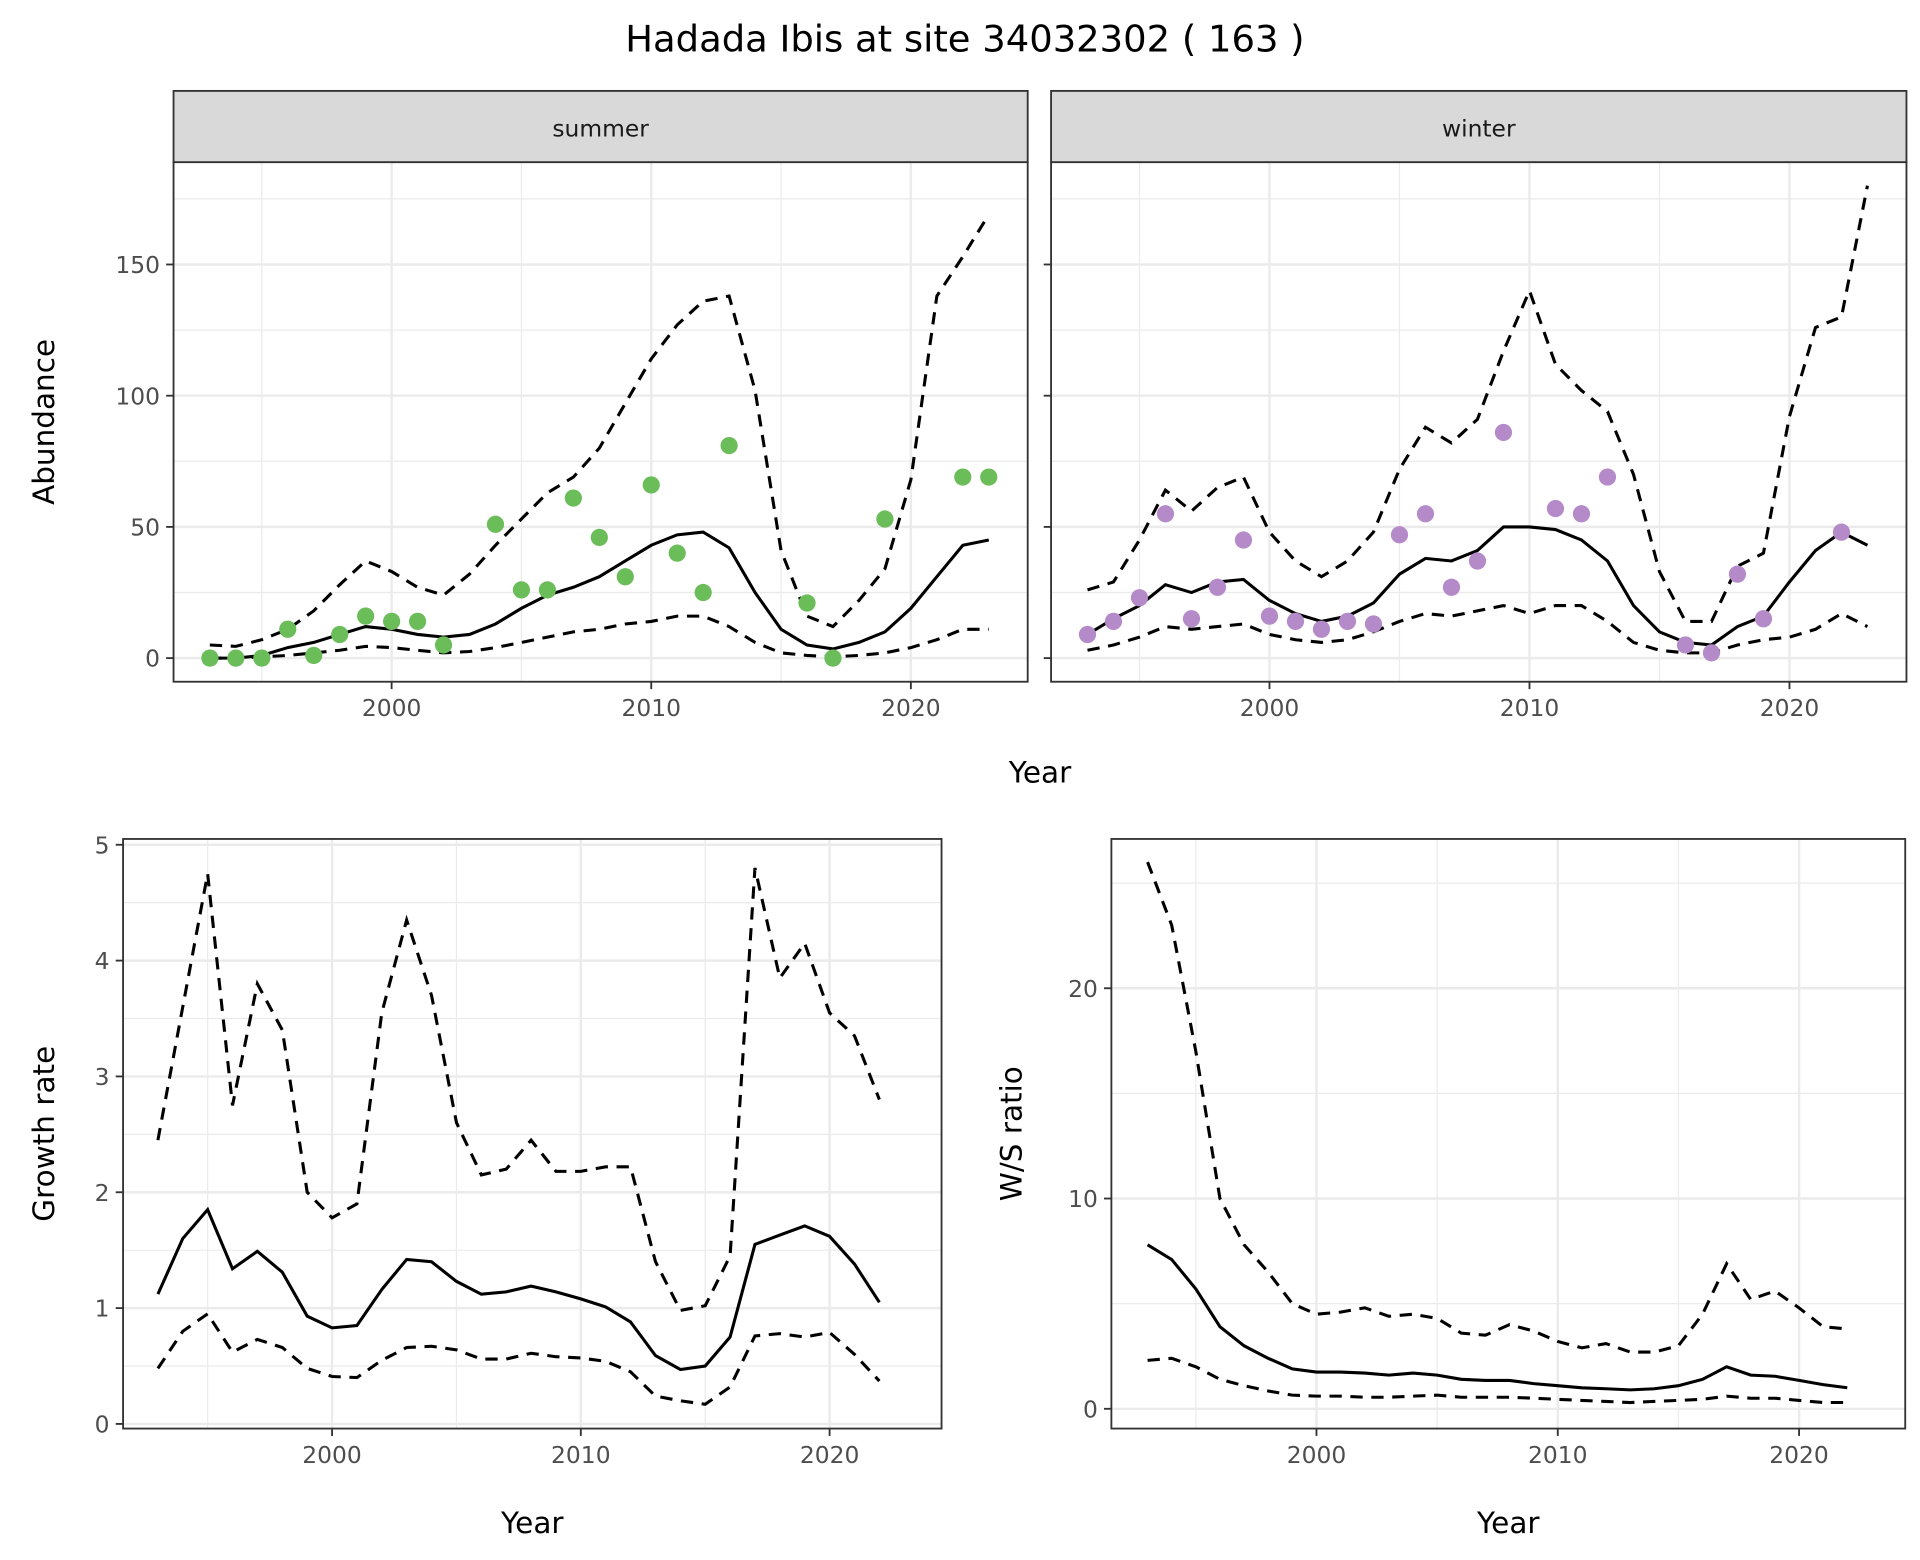 This screenshot has width=1920, height=1560. Describe the element at coordinates (964, 39) in the screenshot. I see `figure-title: Hadada Ibis at site 34032302 ( 163 )` at that location.